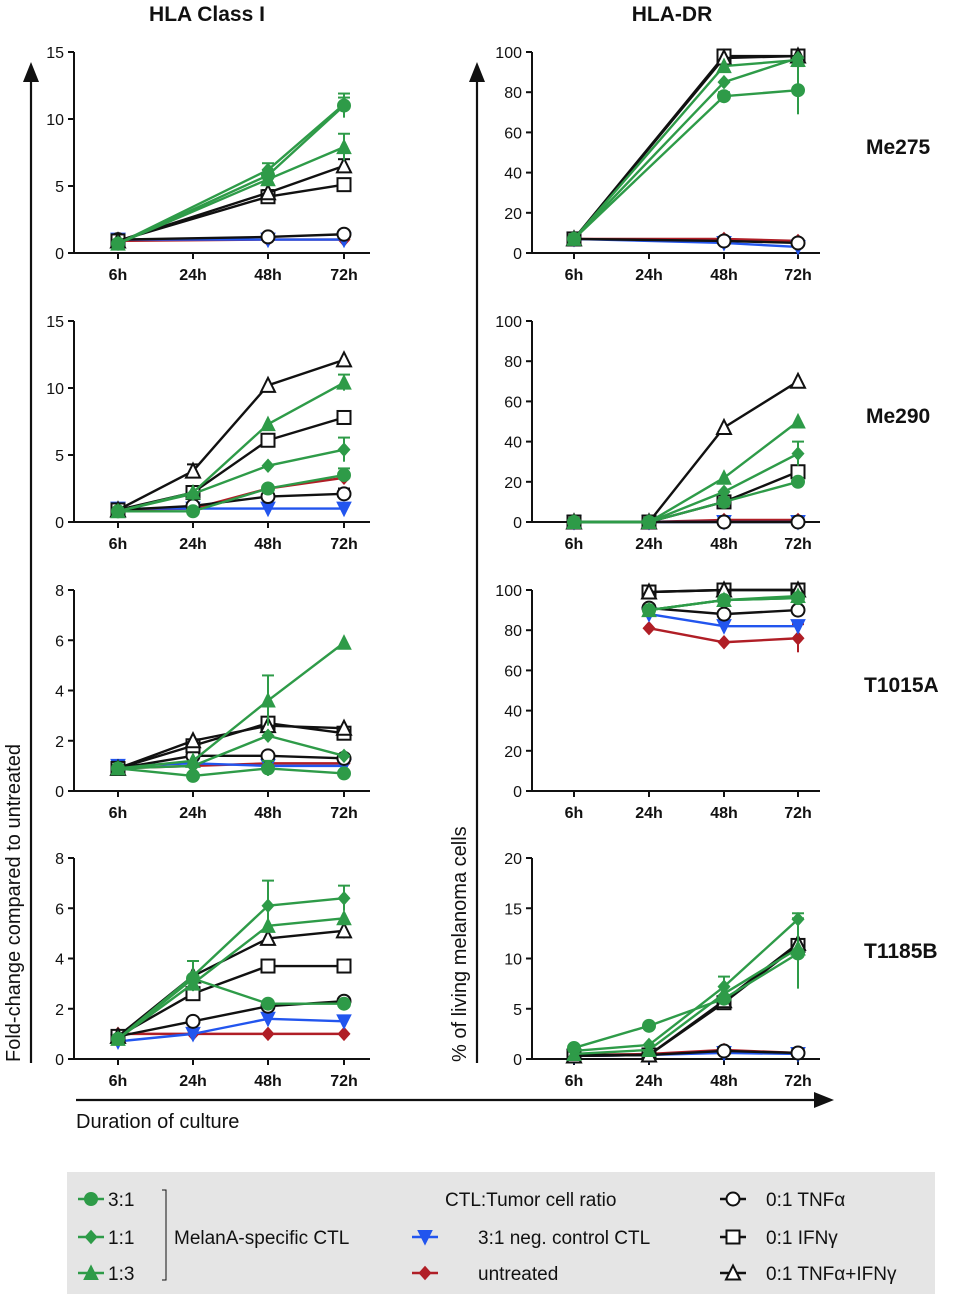  Describe the element at coordinates (118, 544) in the screenshot. I see `x-tick-label: 6h` at that location.